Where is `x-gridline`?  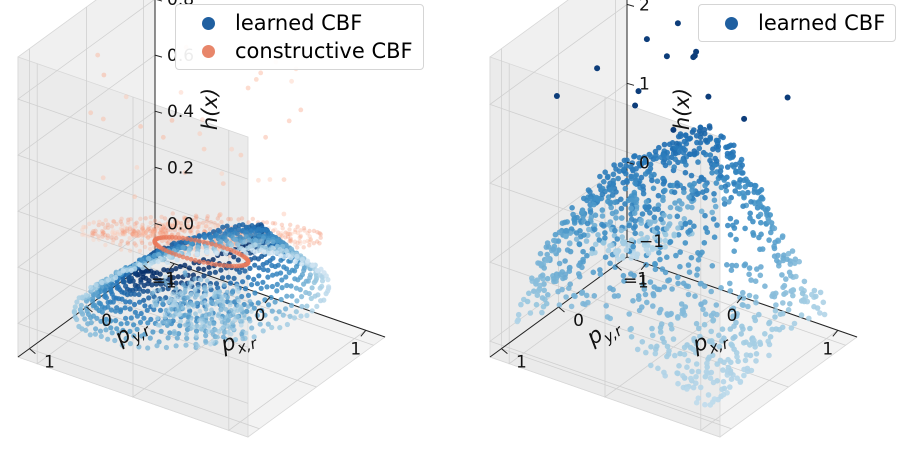
x-gridline is located at coordinates (577, 214).